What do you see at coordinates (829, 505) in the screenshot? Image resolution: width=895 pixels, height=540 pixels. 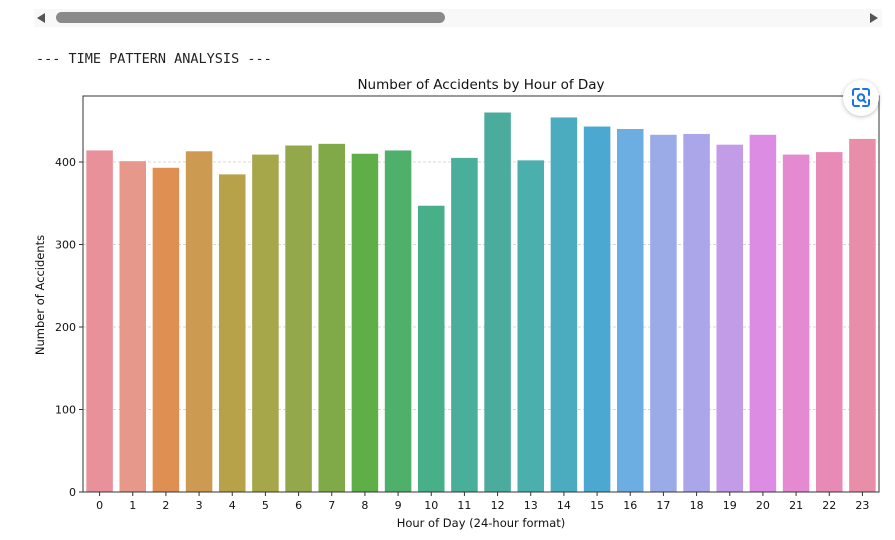 I see `x-tick-label: 22` at bounding box center [829, 505].